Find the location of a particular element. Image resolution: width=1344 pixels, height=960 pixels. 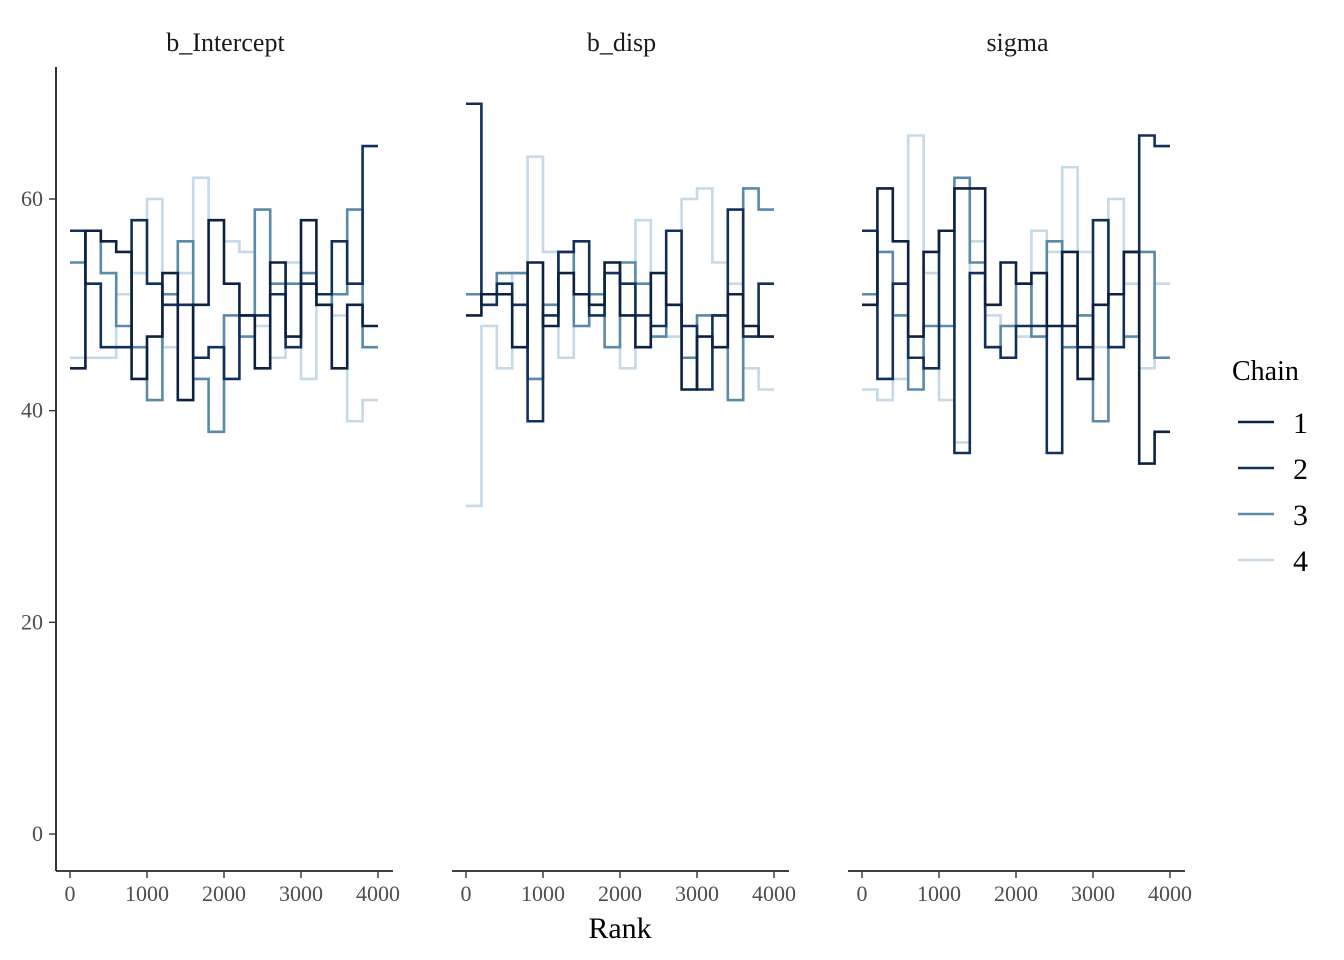

panel-title: b_disp is located at coordinates (621, 42).